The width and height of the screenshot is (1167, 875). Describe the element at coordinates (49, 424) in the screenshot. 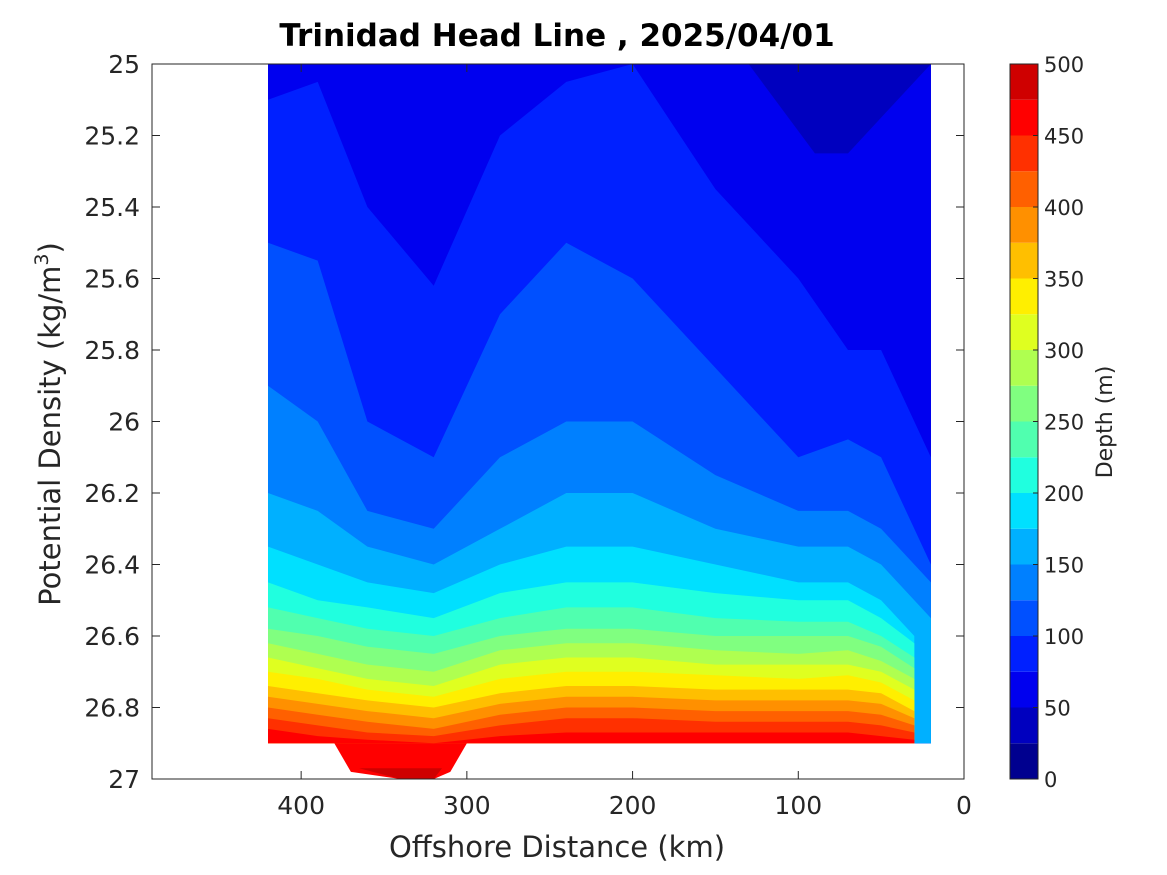

I see `y-axis-label: Potential Density (kg/m3)` at that location.